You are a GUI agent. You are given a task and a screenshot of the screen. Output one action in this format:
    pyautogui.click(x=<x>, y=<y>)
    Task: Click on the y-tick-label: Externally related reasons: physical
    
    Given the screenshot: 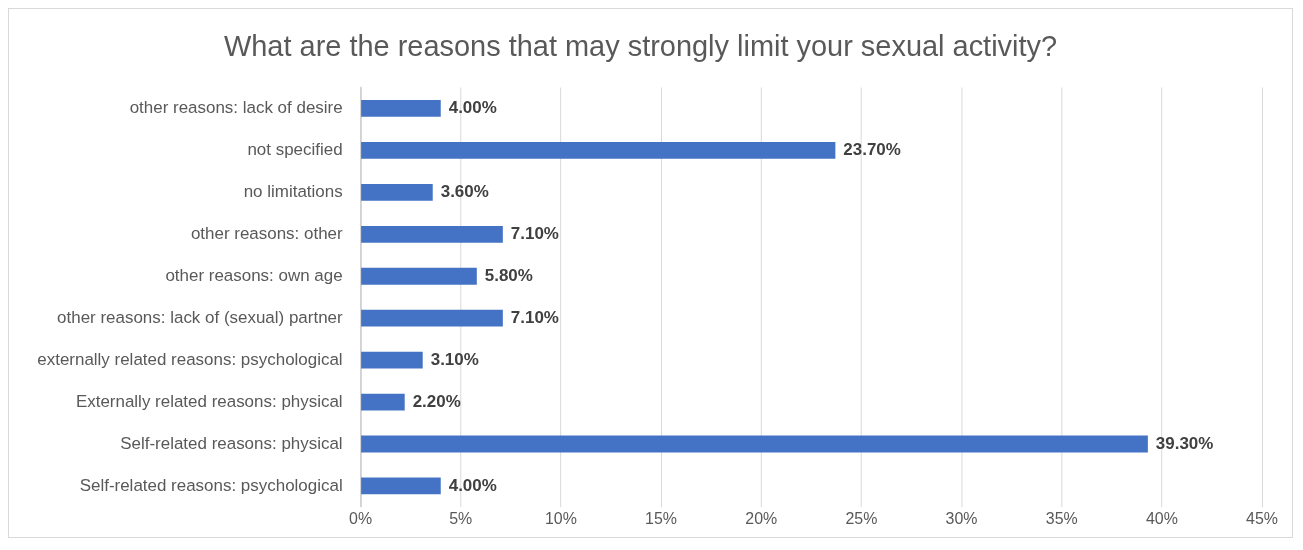 What is the action you would take?
    pyautogui.click(x=209, y=401)
    